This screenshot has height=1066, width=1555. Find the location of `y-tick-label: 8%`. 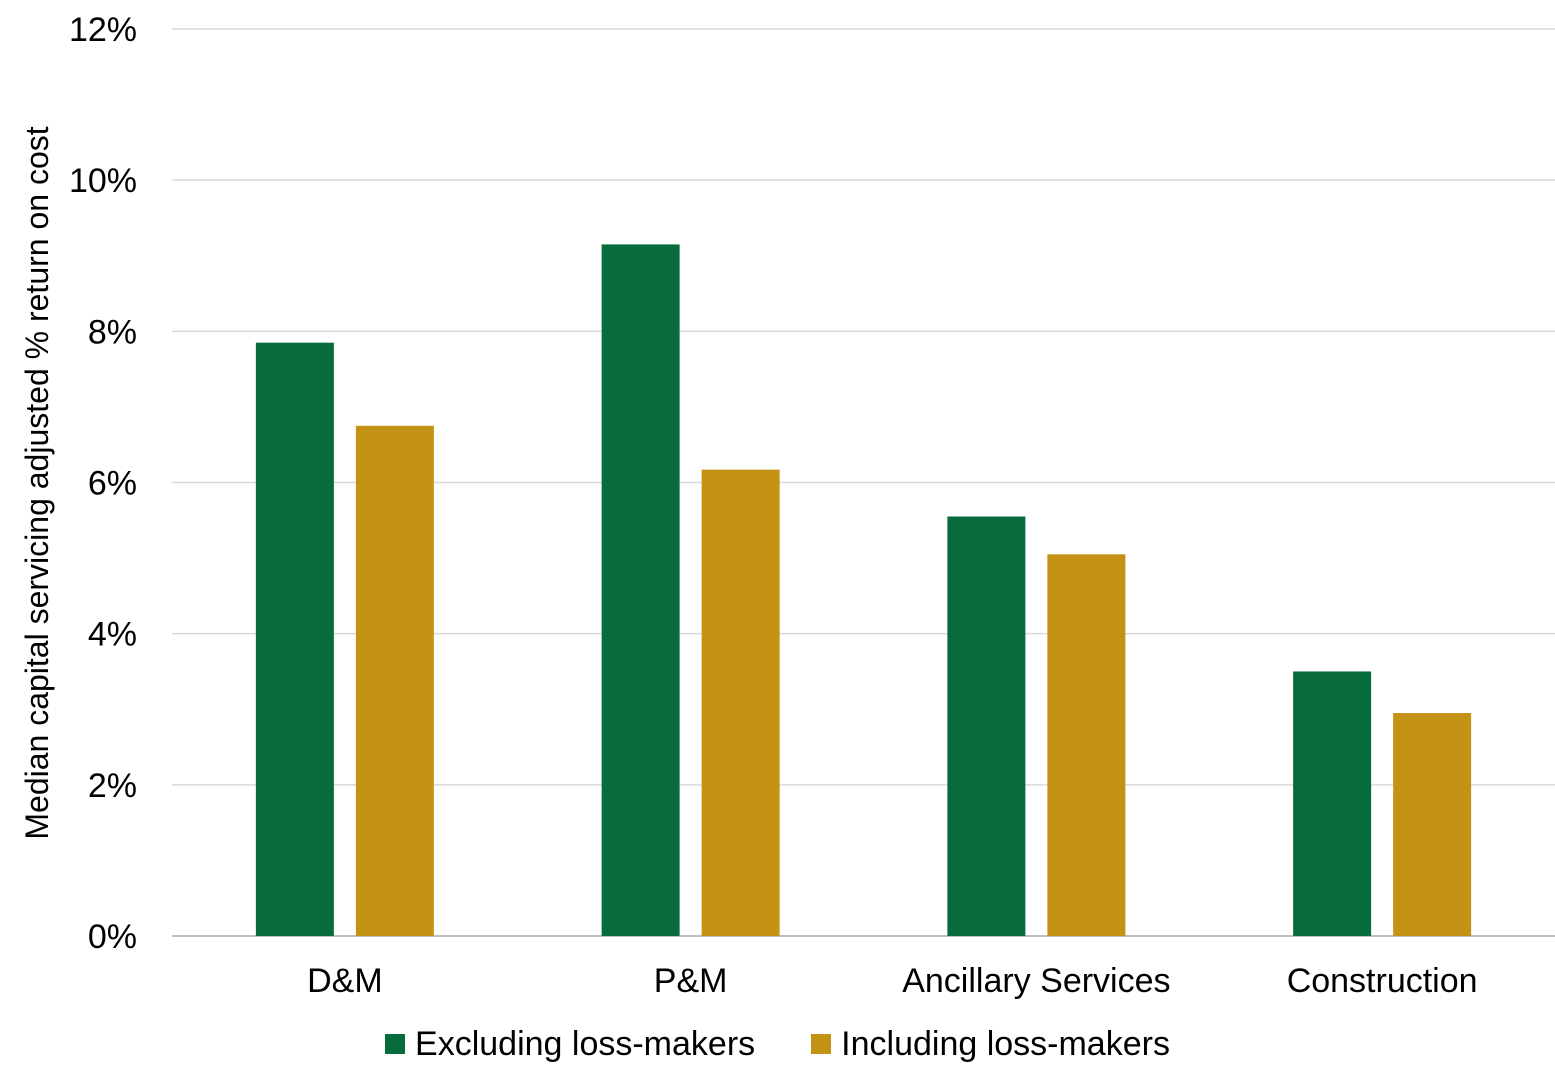

y-tick-label: 8% is located at coordinates (112, 332).